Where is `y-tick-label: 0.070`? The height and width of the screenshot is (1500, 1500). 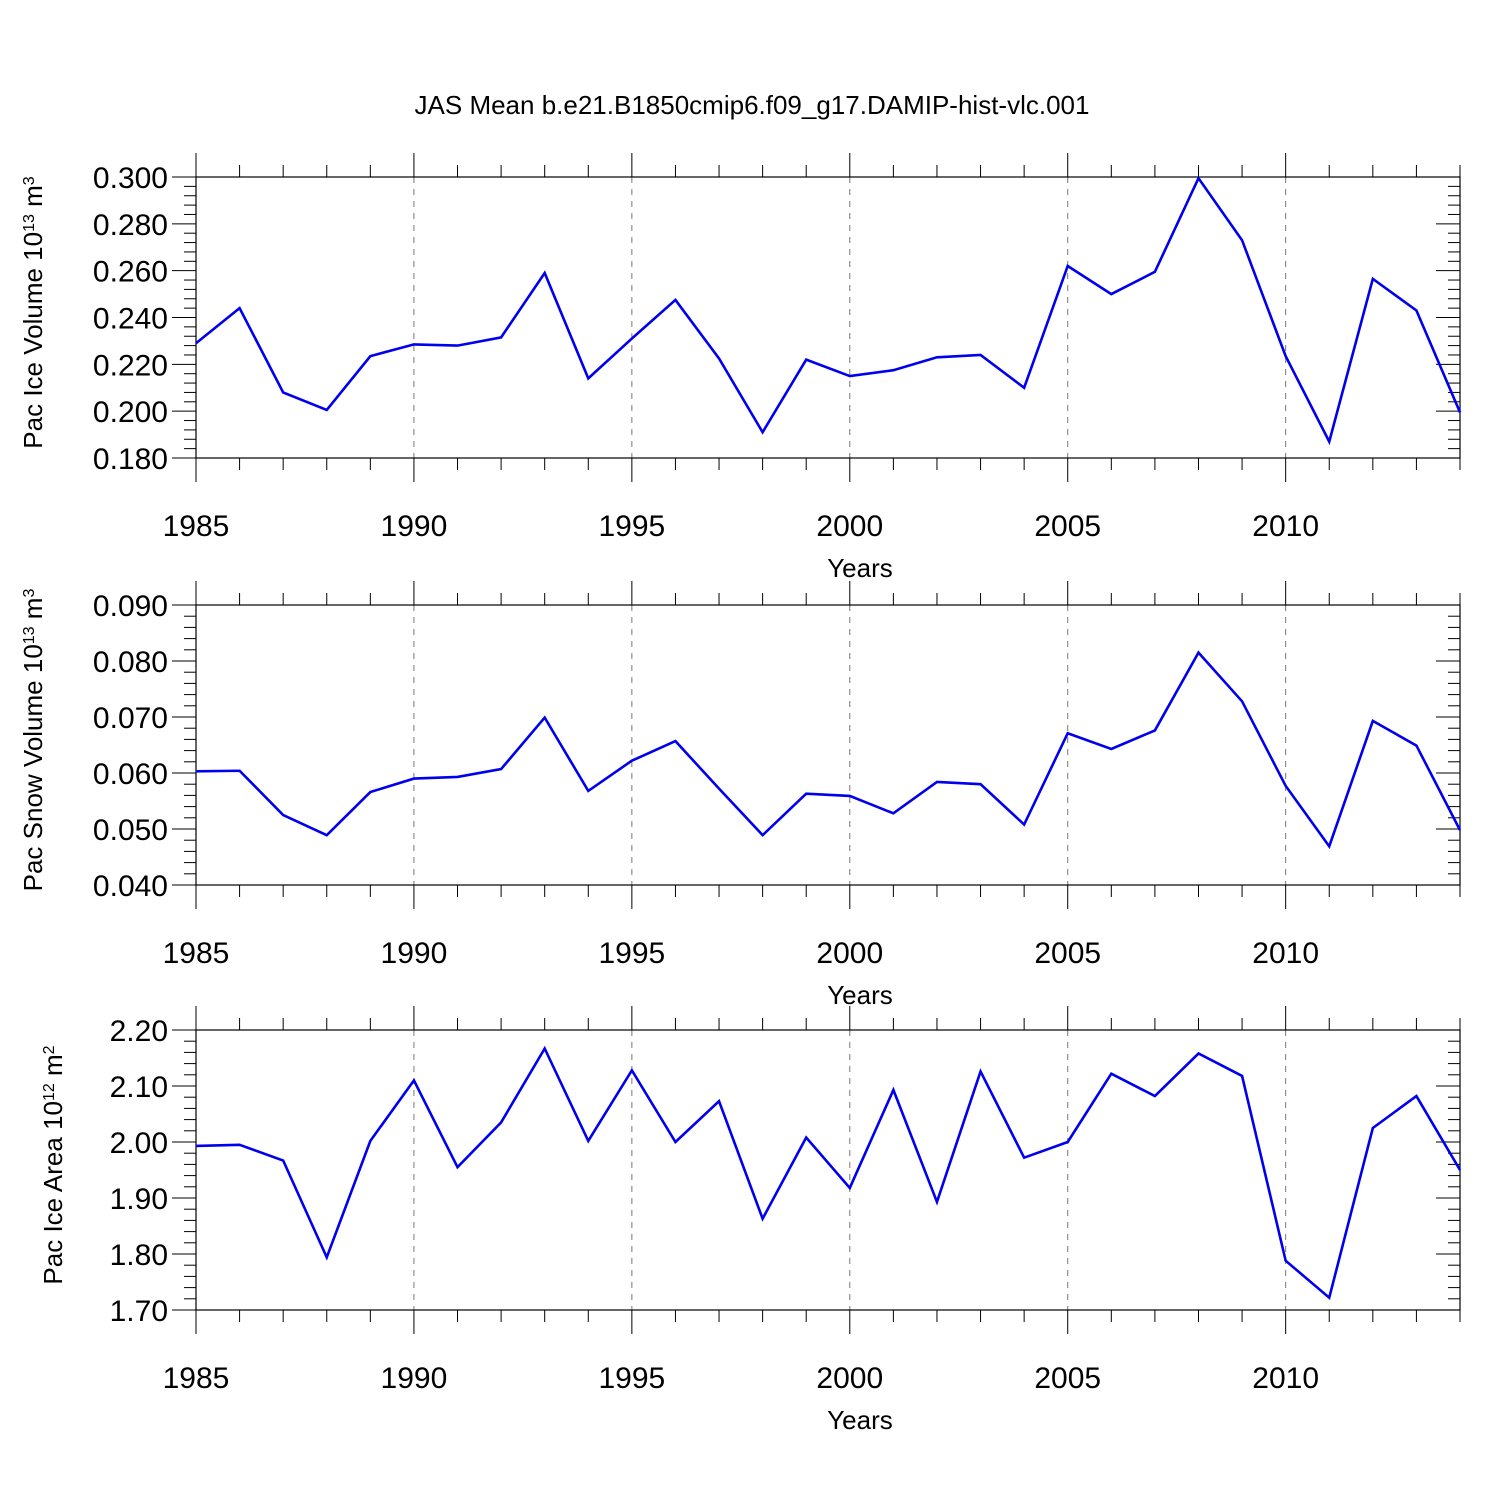 y-tick-label: 0.070 is located at coordinates (130, 718).